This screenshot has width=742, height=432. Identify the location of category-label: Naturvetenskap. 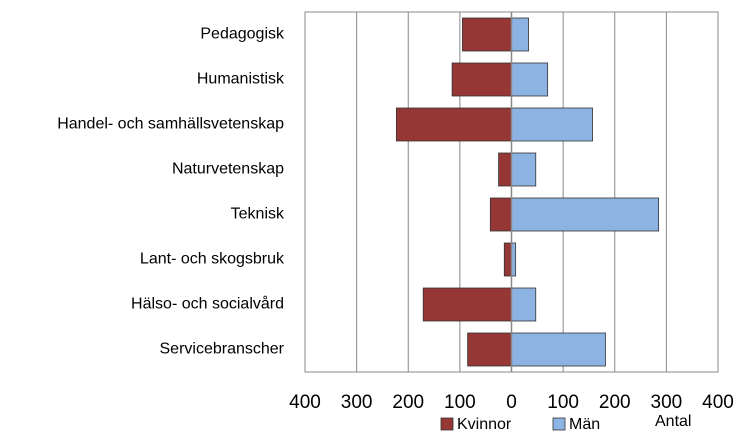
(228, 169).